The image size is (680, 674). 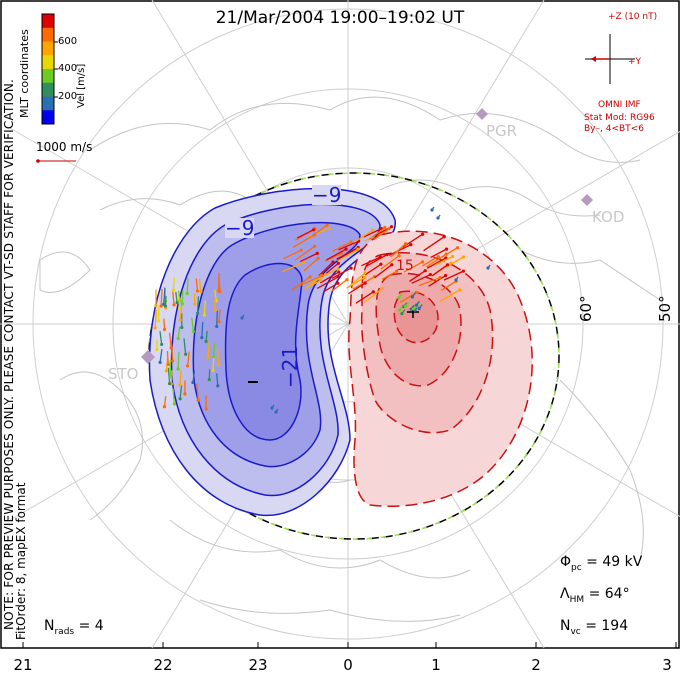 What do you see at coordinates (440, 368) in the screenshot?
I see `positive-potential-cell` at bounding box center [440, 368].